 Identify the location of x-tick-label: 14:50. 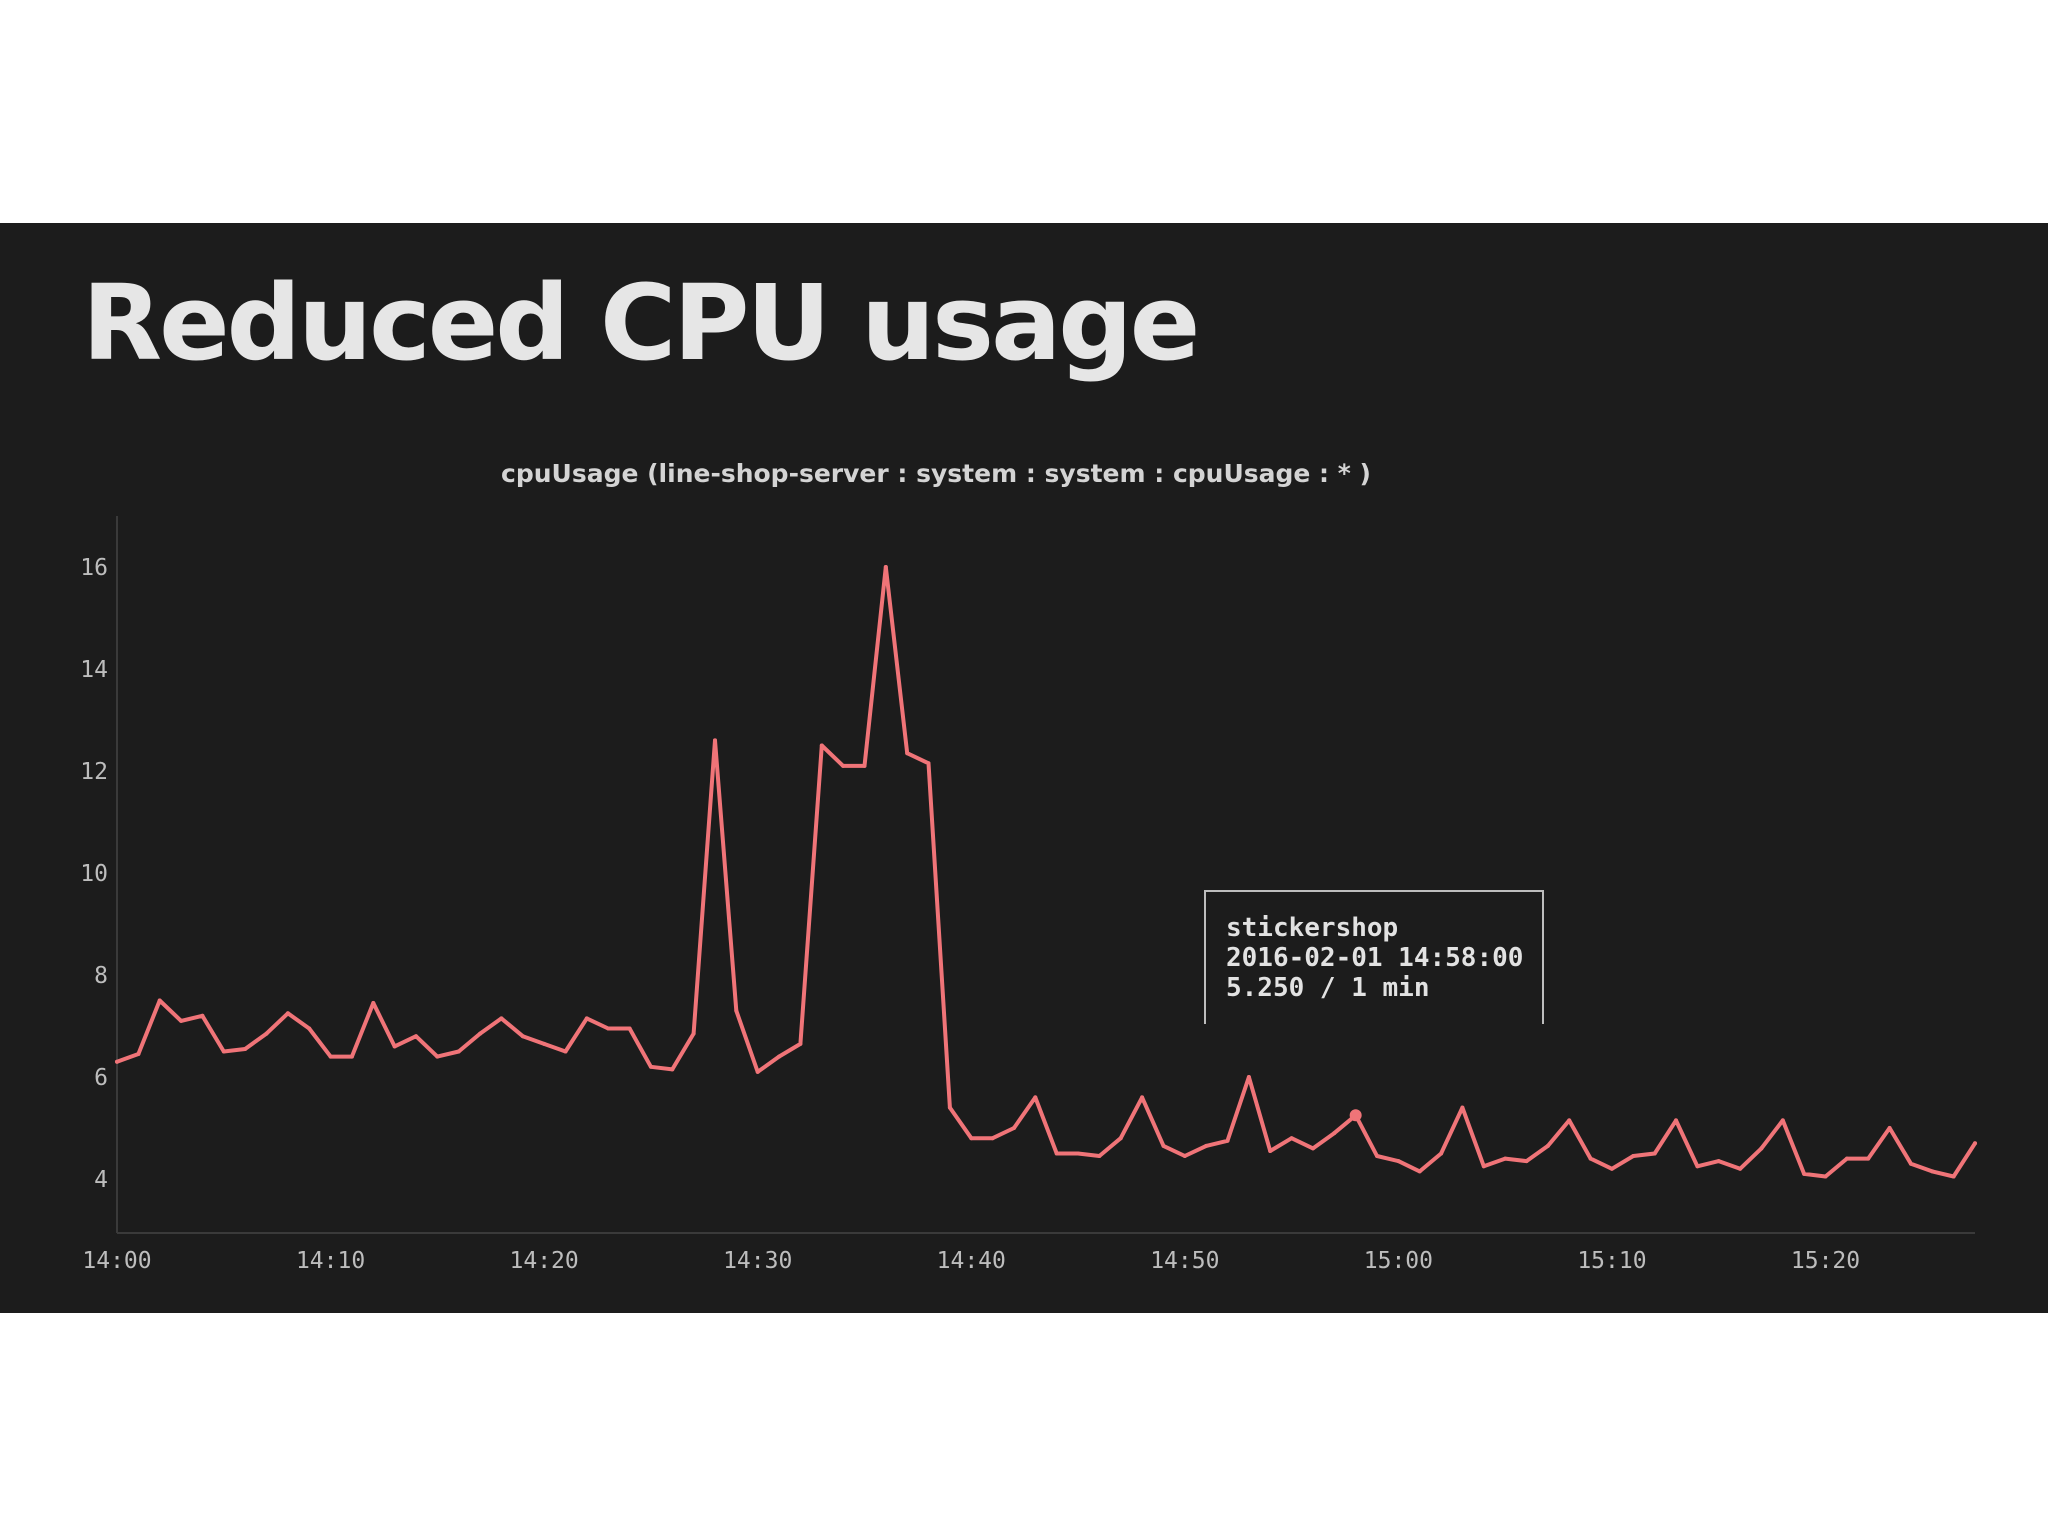
(1184, 1261).